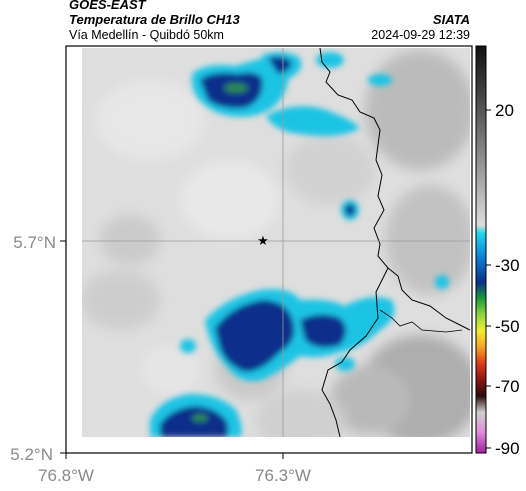 Image resolution: width=526 pixels, height=491 pixels. What do you see at coordinates (283, 475) in the screenshot?
I see `lon-label-76-3: 76.3°W` at bounding box center [283, 475].